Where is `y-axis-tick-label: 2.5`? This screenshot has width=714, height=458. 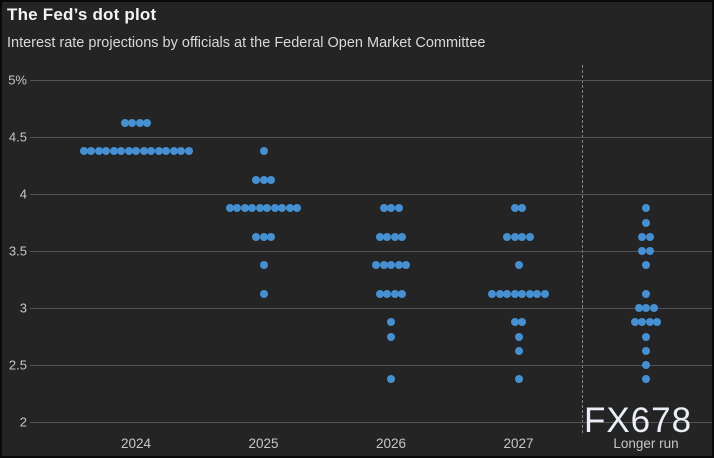
y-axis-tick-label: 2.5 is located at coordinates (17, 365).